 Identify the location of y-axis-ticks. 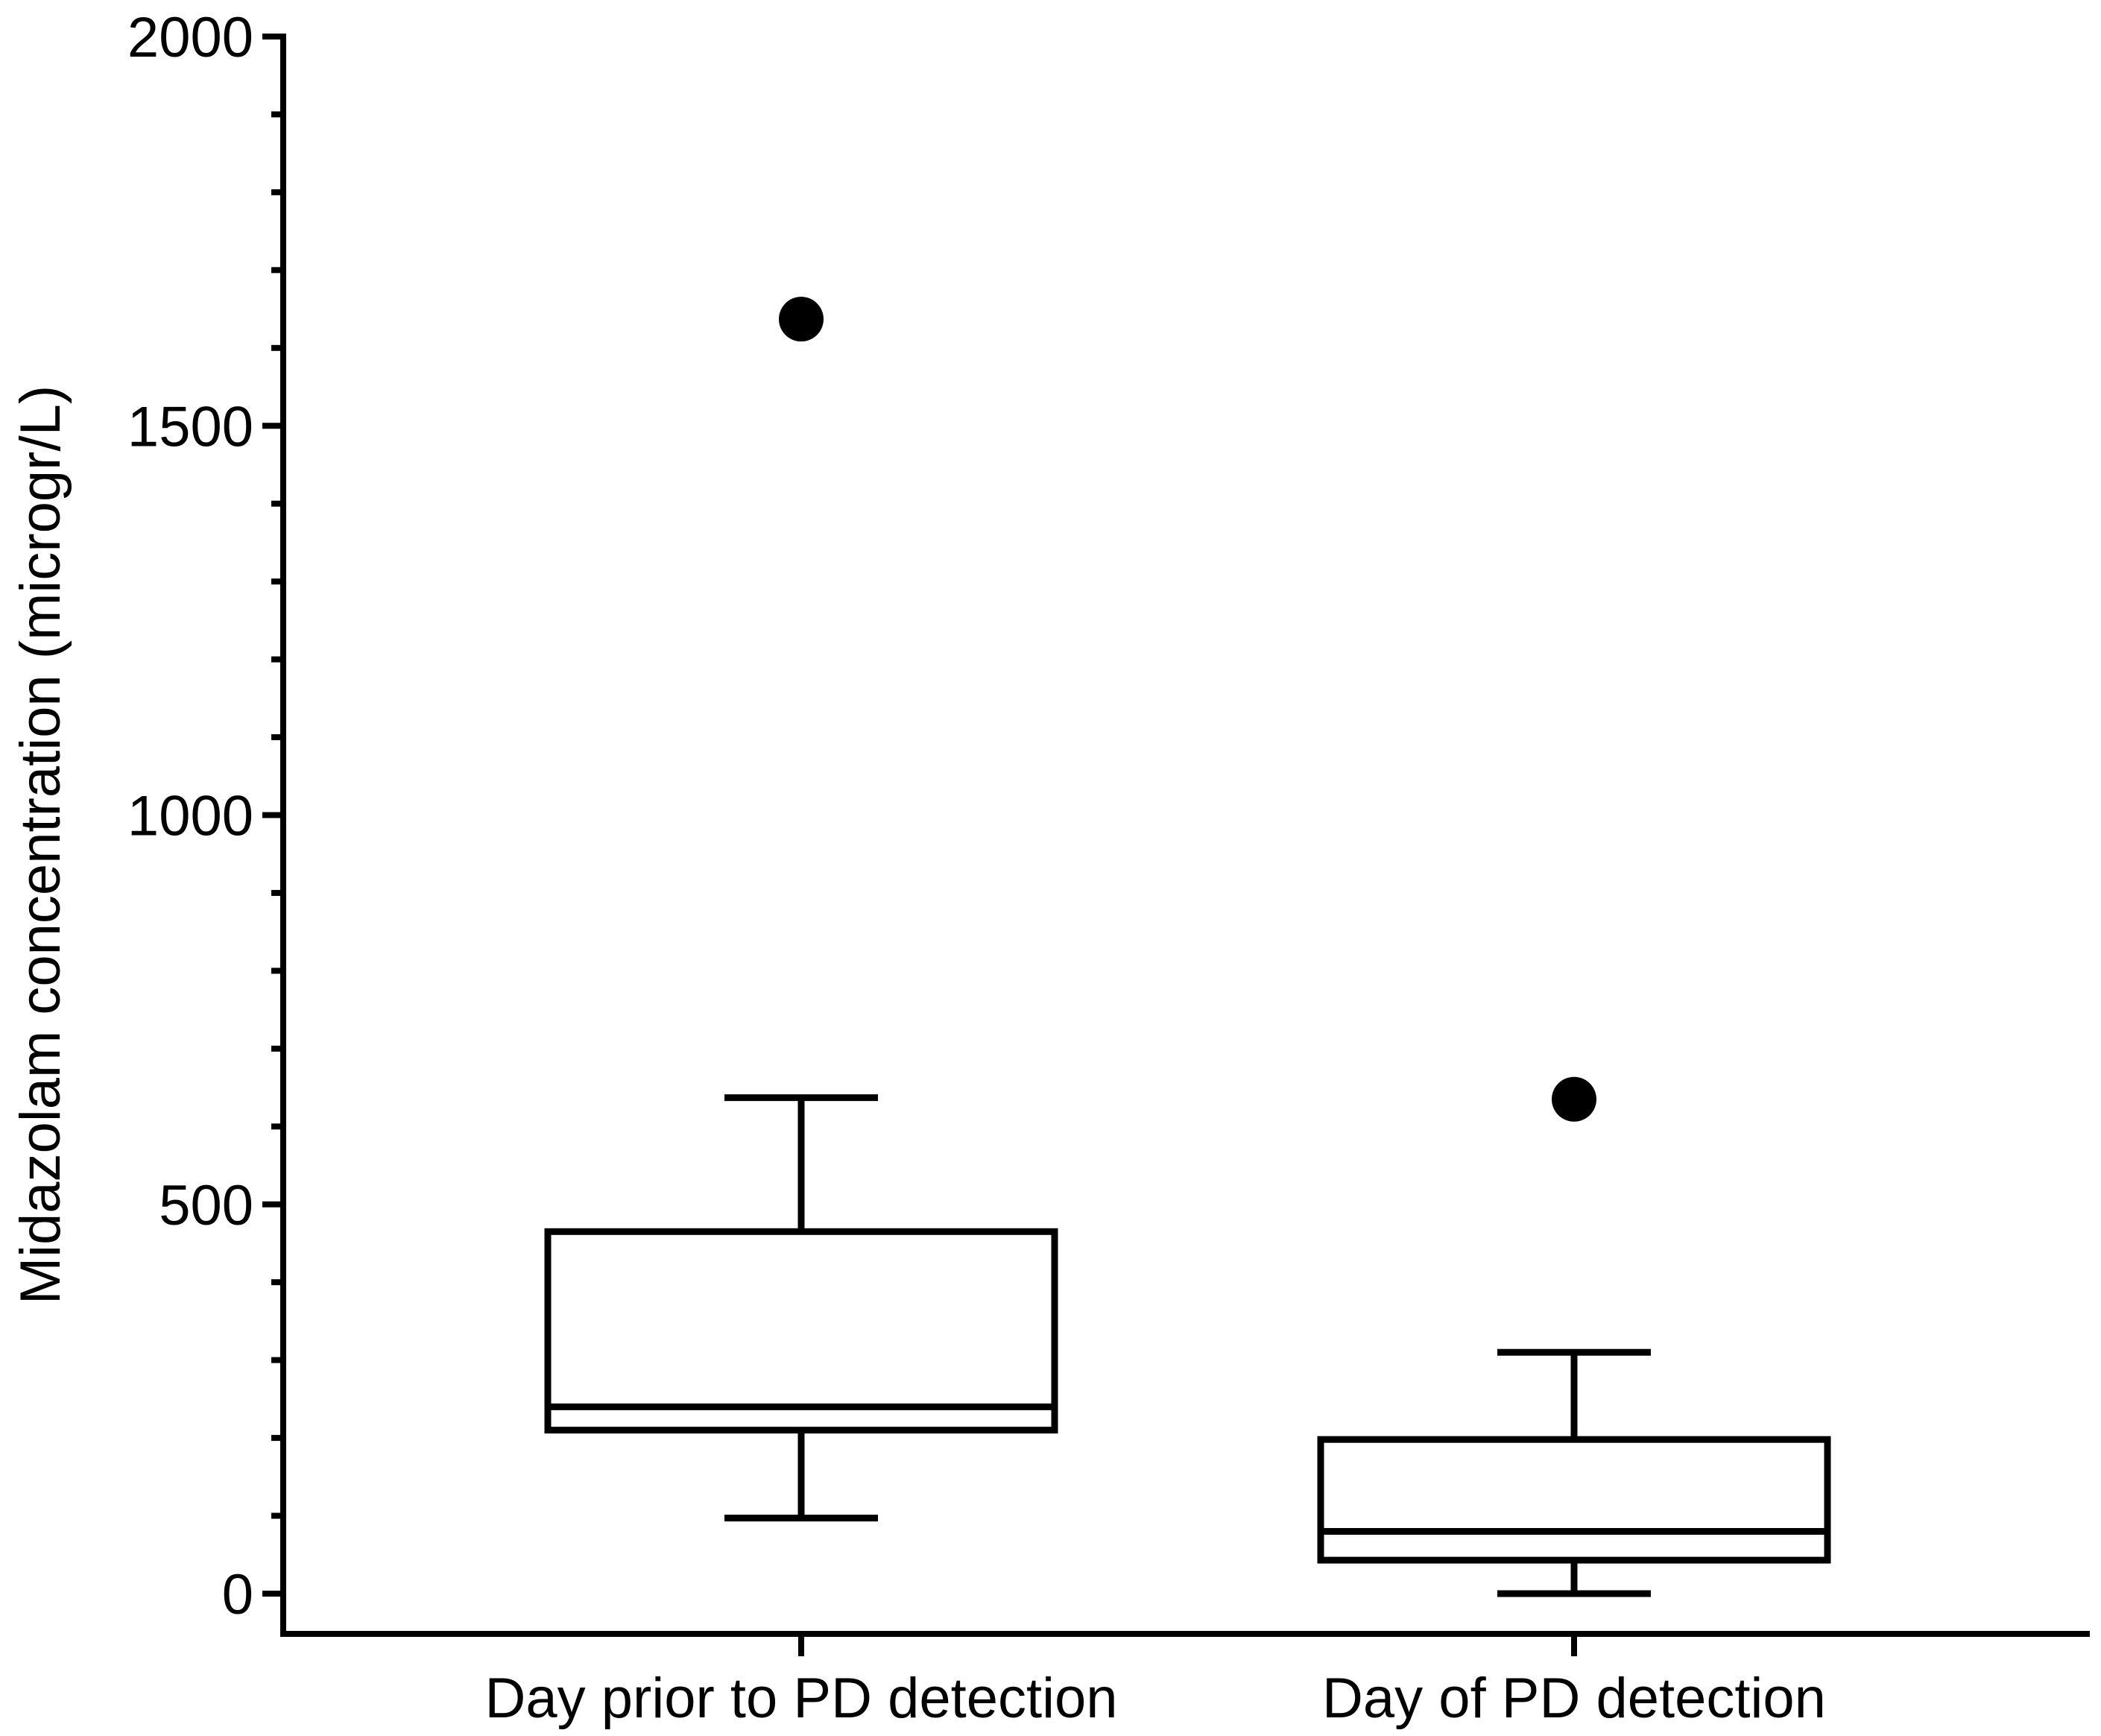
(272, 816).